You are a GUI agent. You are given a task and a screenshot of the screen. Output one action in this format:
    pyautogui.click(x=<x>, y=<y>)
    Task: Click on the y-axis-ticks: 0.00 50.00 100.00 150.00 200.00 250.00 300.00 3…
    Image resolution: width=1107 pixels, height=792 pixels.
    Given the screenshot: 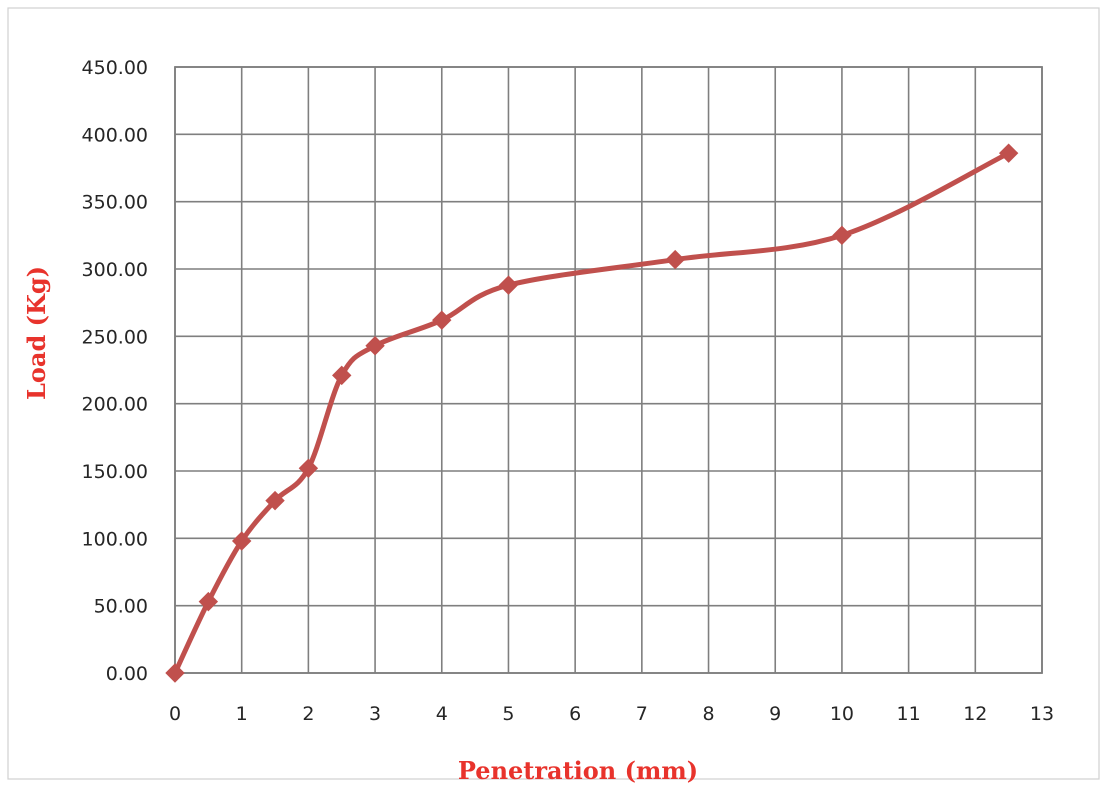 What is the action you would take?
    pyautogui.click(x=115, y=371)
    